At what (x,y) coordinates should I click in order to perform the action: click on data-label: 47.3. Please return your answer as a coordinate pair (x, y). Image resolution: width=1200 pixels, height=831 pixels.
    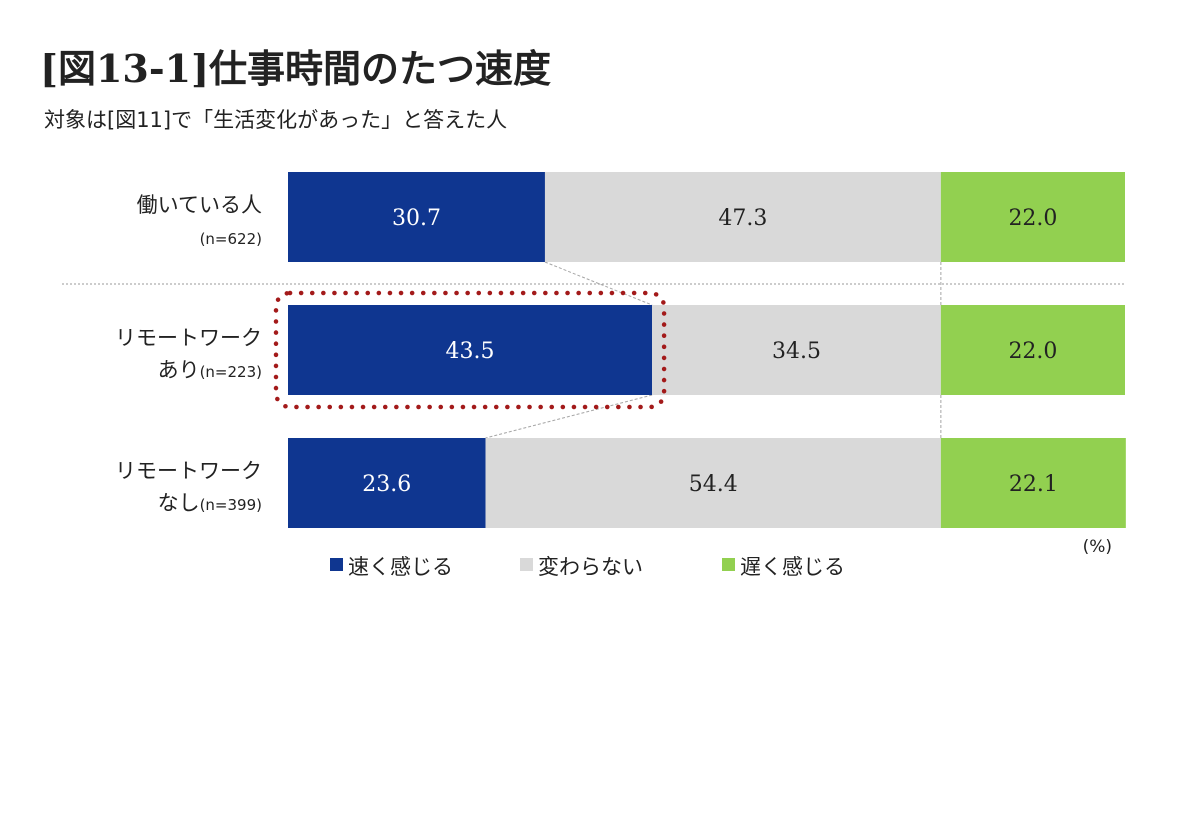
    Looking at the image, I should click on (742, 218).